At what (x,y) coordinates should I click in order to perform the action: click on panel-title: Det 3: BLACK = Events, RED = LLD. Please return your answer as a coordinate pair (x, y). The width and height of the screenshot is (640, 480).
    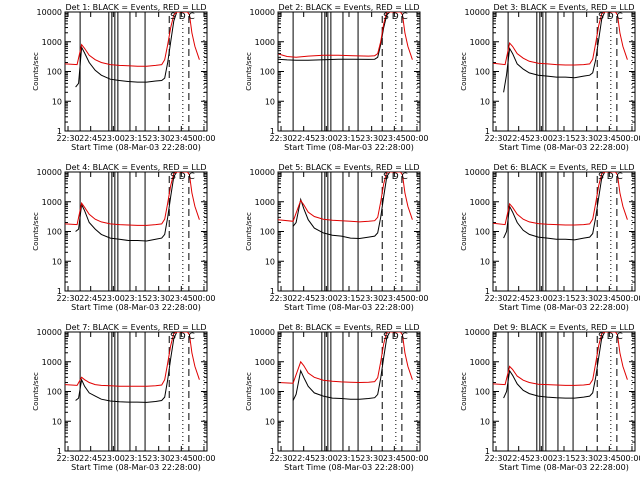
    Looking at the image, I should click on (564, 7).